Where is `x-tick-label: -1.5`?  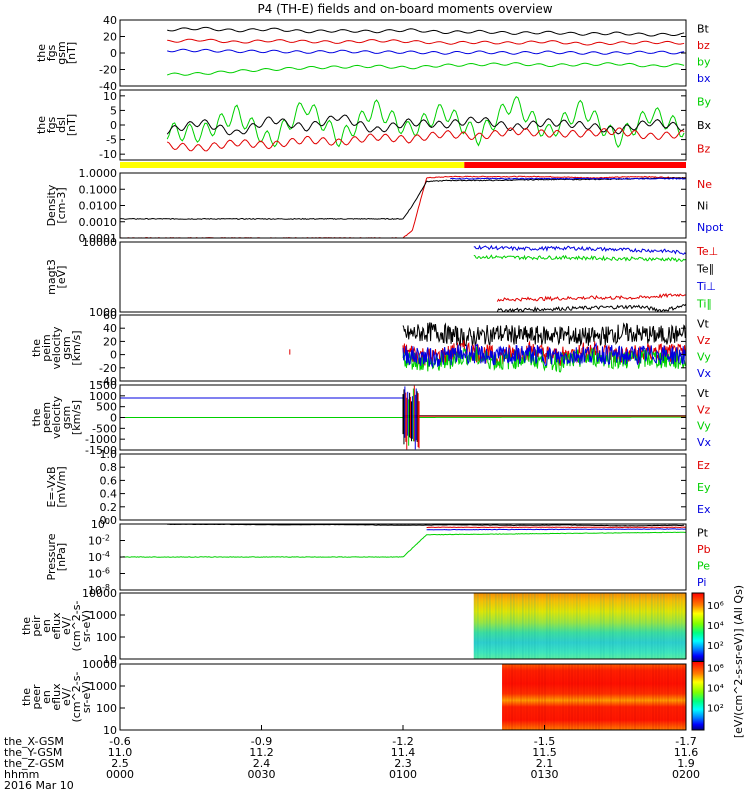 x-tick-label: -1.5 is located at coordinates (544, 741).